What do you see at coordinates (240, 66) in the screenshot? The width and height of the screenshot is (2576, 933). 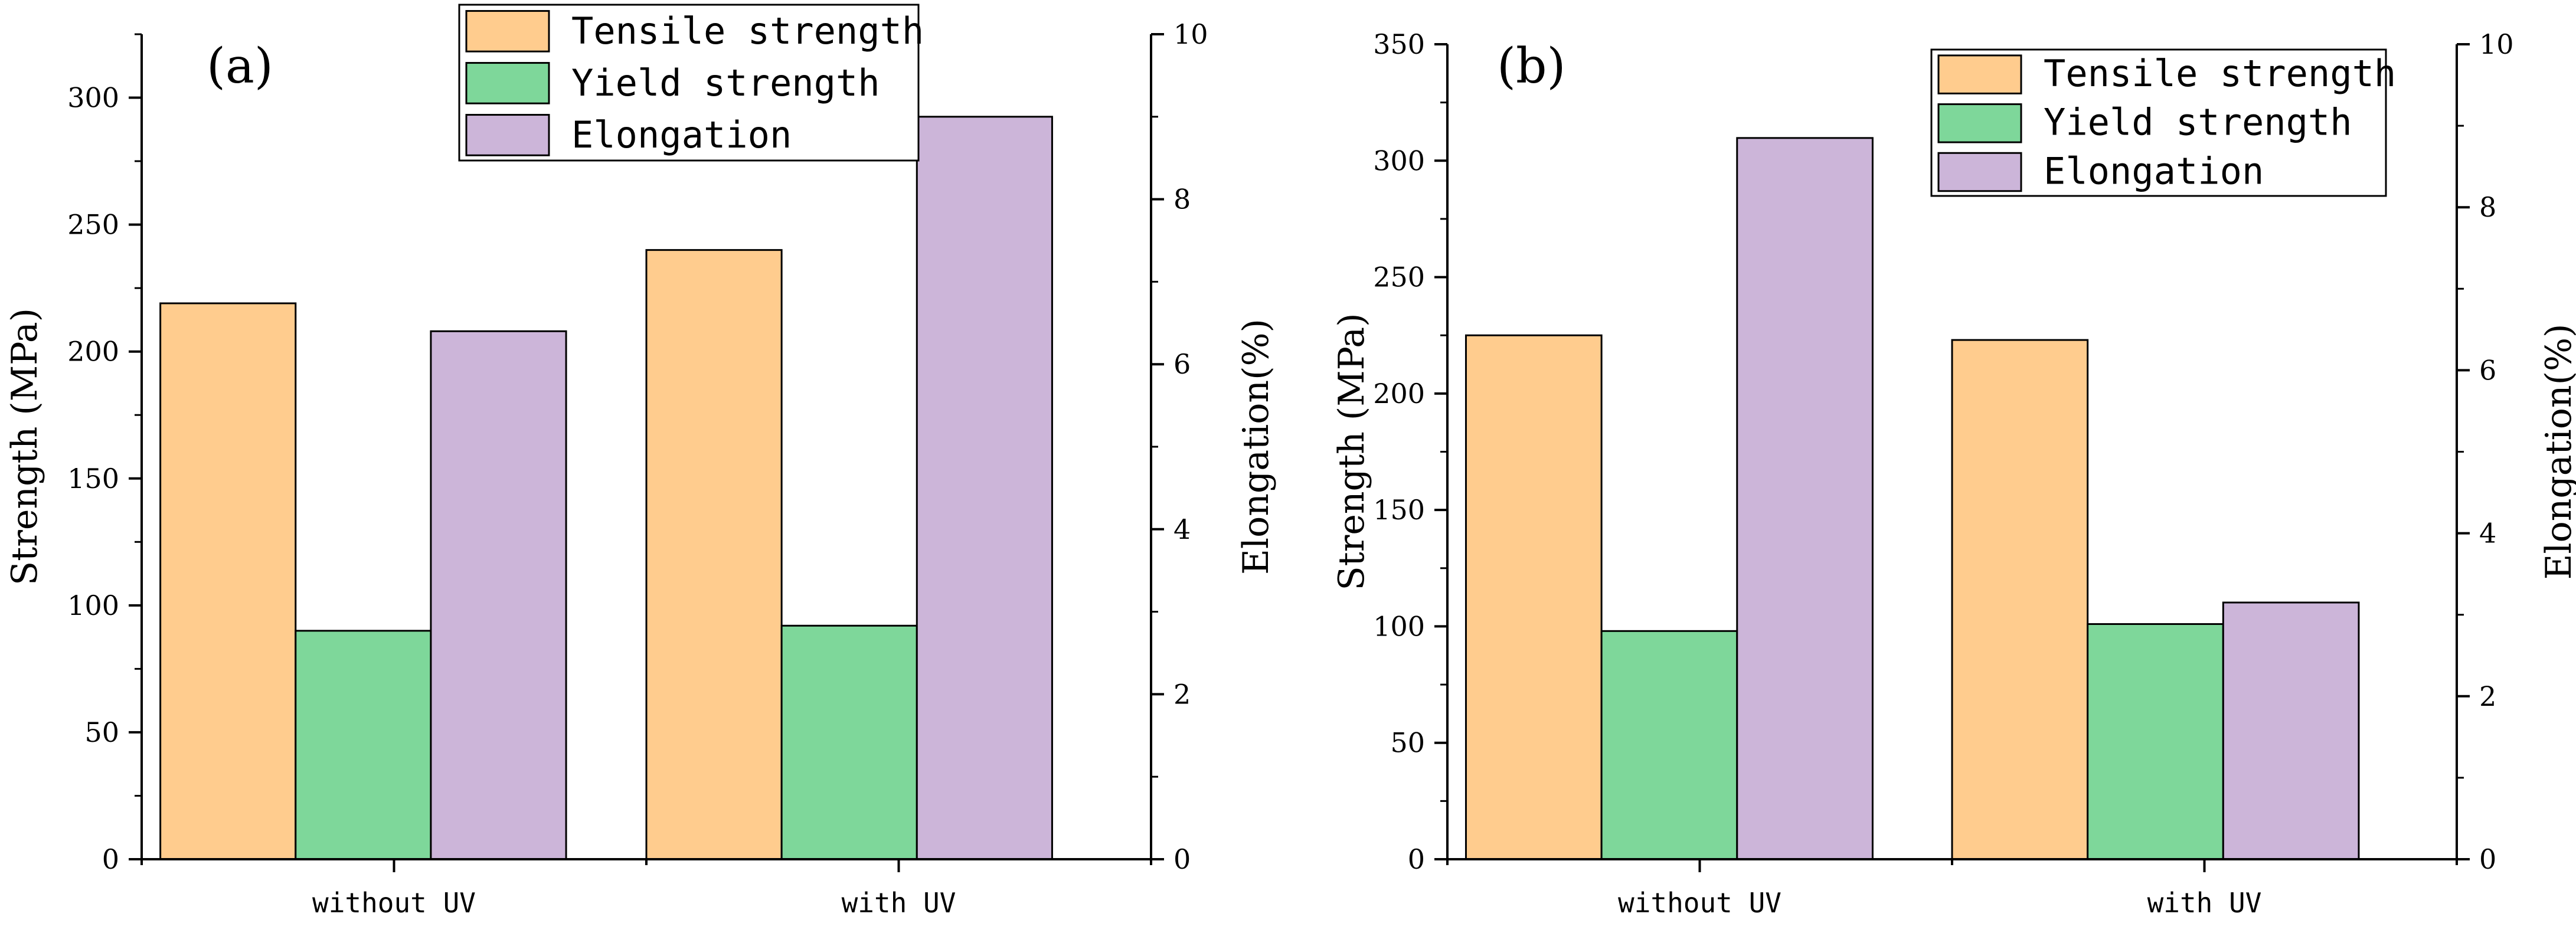 I see `panel-label: (a)` at bounding box center [240, 66].